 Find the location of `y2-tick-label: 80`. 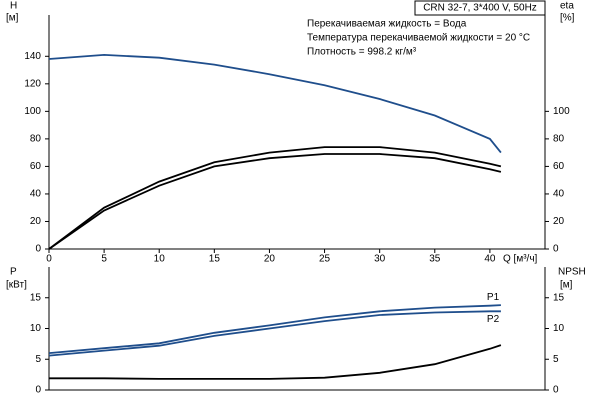

y2-tick-label: 80 is located at coordinates (559, 139).